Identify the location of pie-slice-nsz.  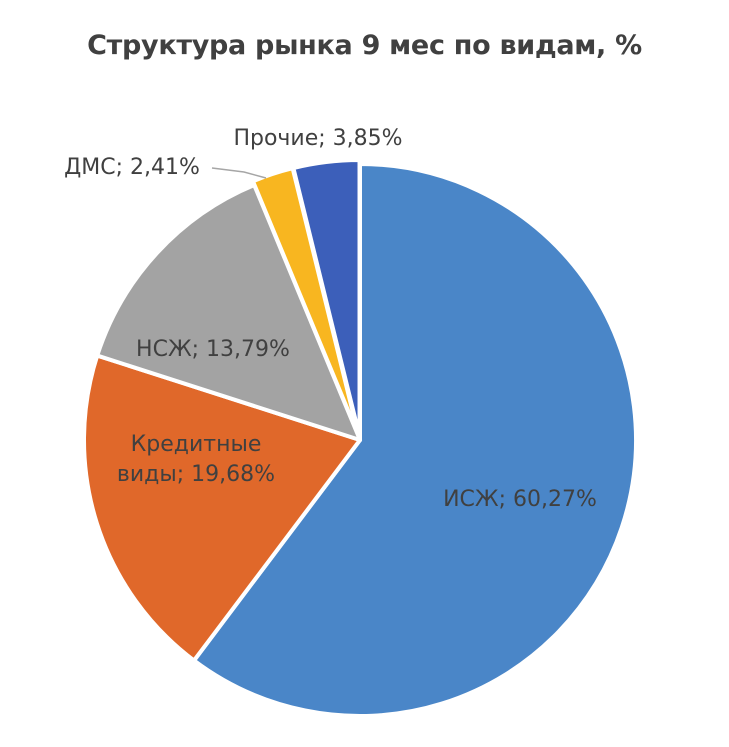
(228, 312).